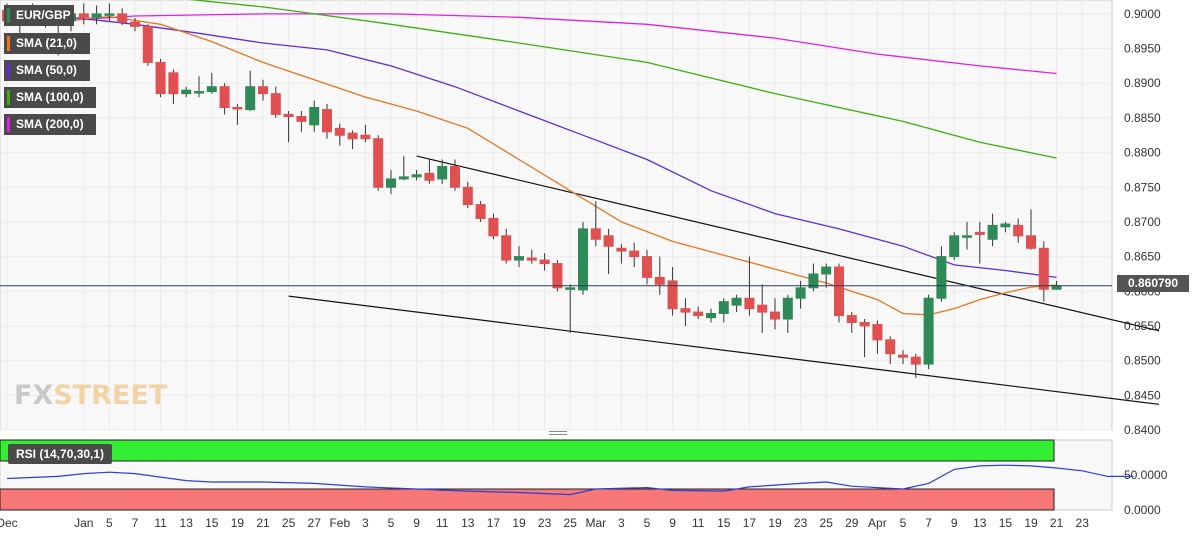 The width and height of the screenshot is (1194, 536). Describe the element at coordinates (558, 434) in the screenshot. I see `pane-resize-handle` at that location.